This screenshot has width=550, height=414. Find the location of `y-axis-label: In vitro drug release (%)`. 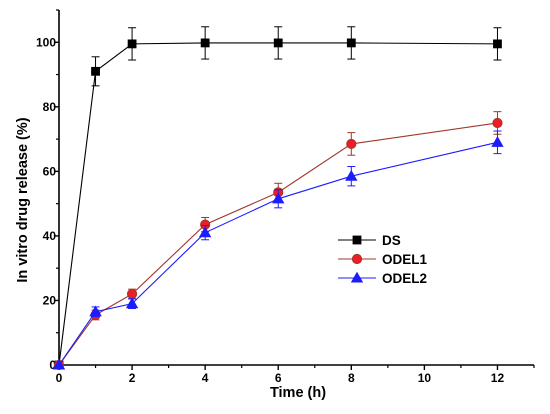

y-axis-label: In vitro drug release (%) is located at coordinates (23, 199).